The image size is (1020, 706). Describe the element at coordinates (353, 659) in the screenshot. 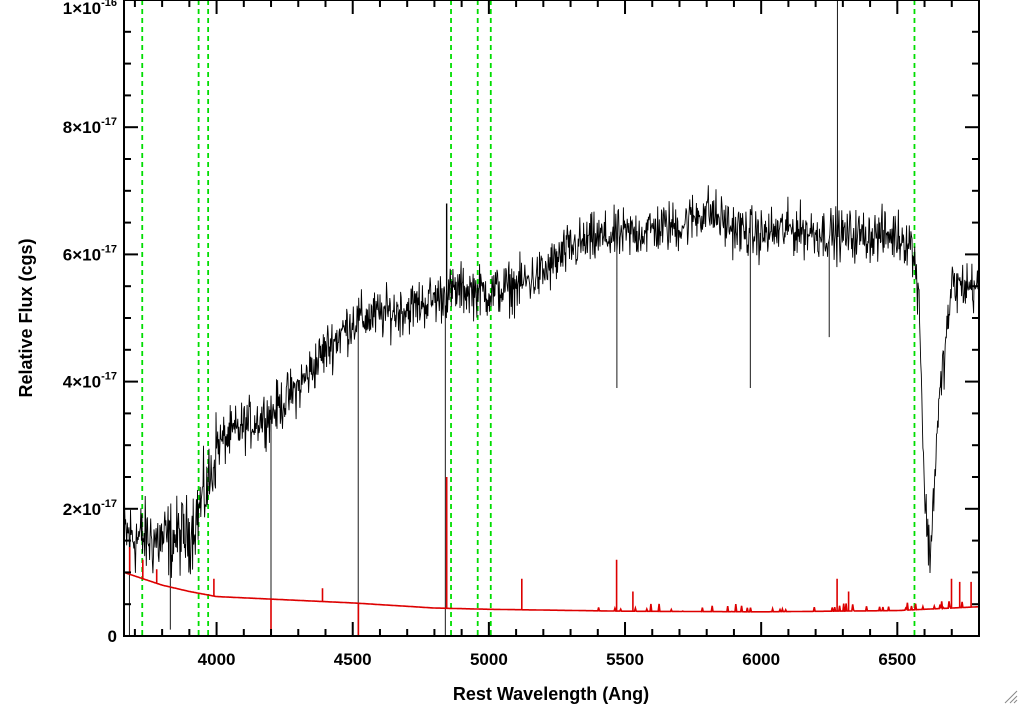

I see `x-tick-label: 4500` at that location.